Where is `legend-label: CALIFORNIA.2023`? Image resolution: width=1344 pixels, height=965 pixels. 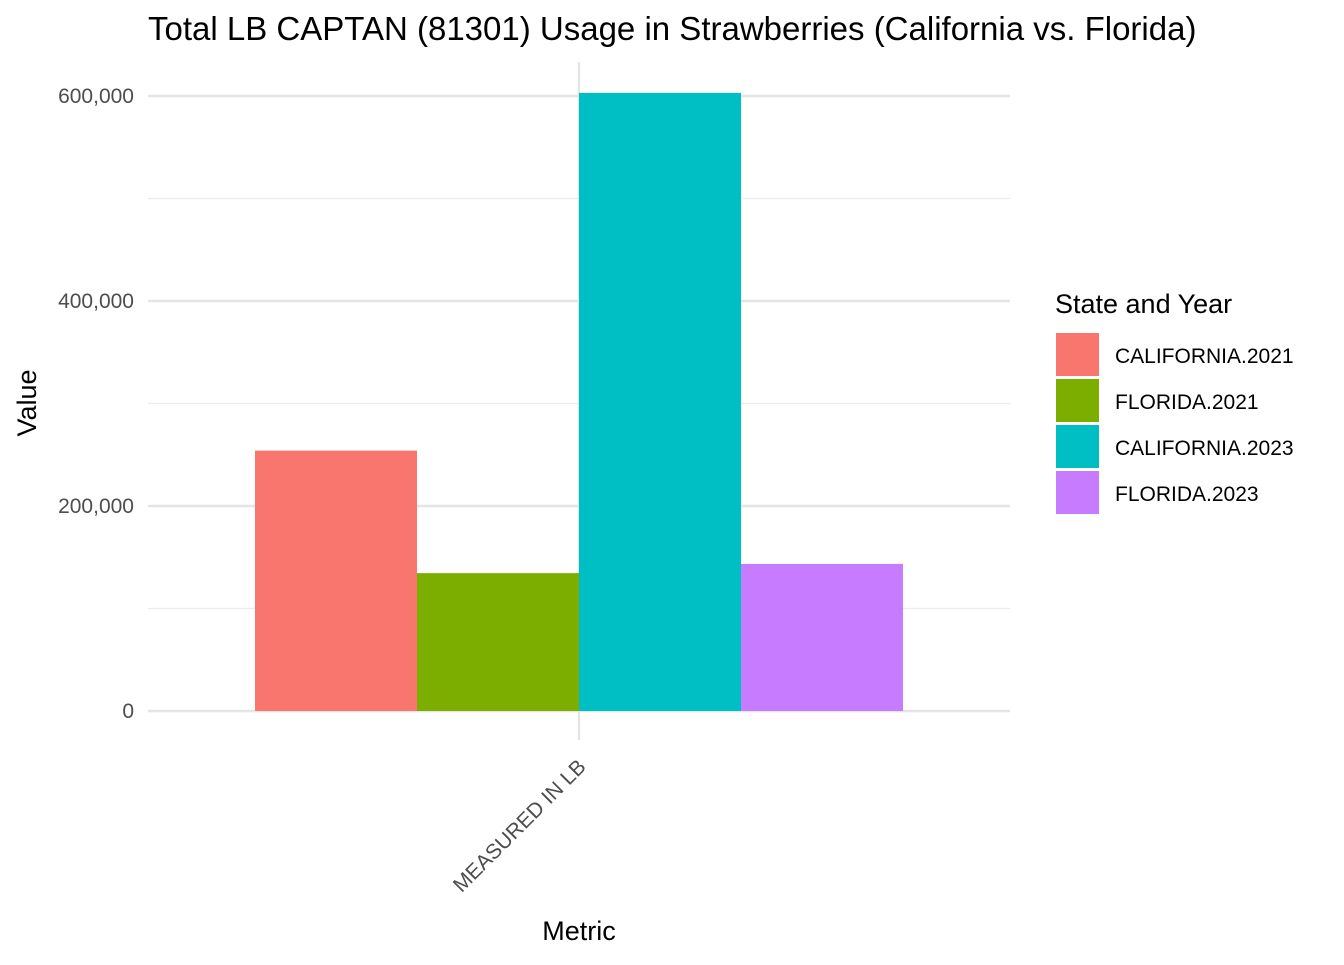
legend-label: CALIFORNIA.2023 is located at coordinates (1204, 448).